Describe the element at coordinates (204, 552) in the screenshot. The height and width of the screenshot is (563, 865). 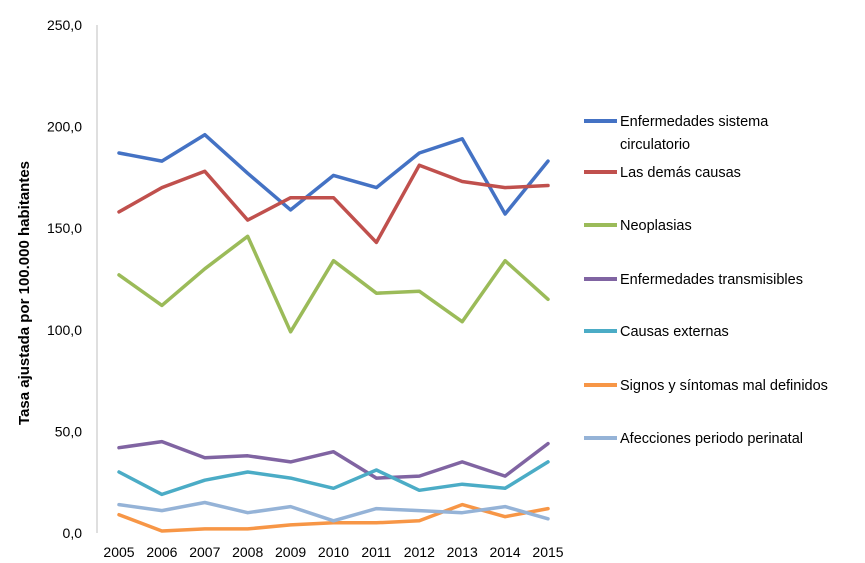
I see `x-tick-label: 2007` at that location.